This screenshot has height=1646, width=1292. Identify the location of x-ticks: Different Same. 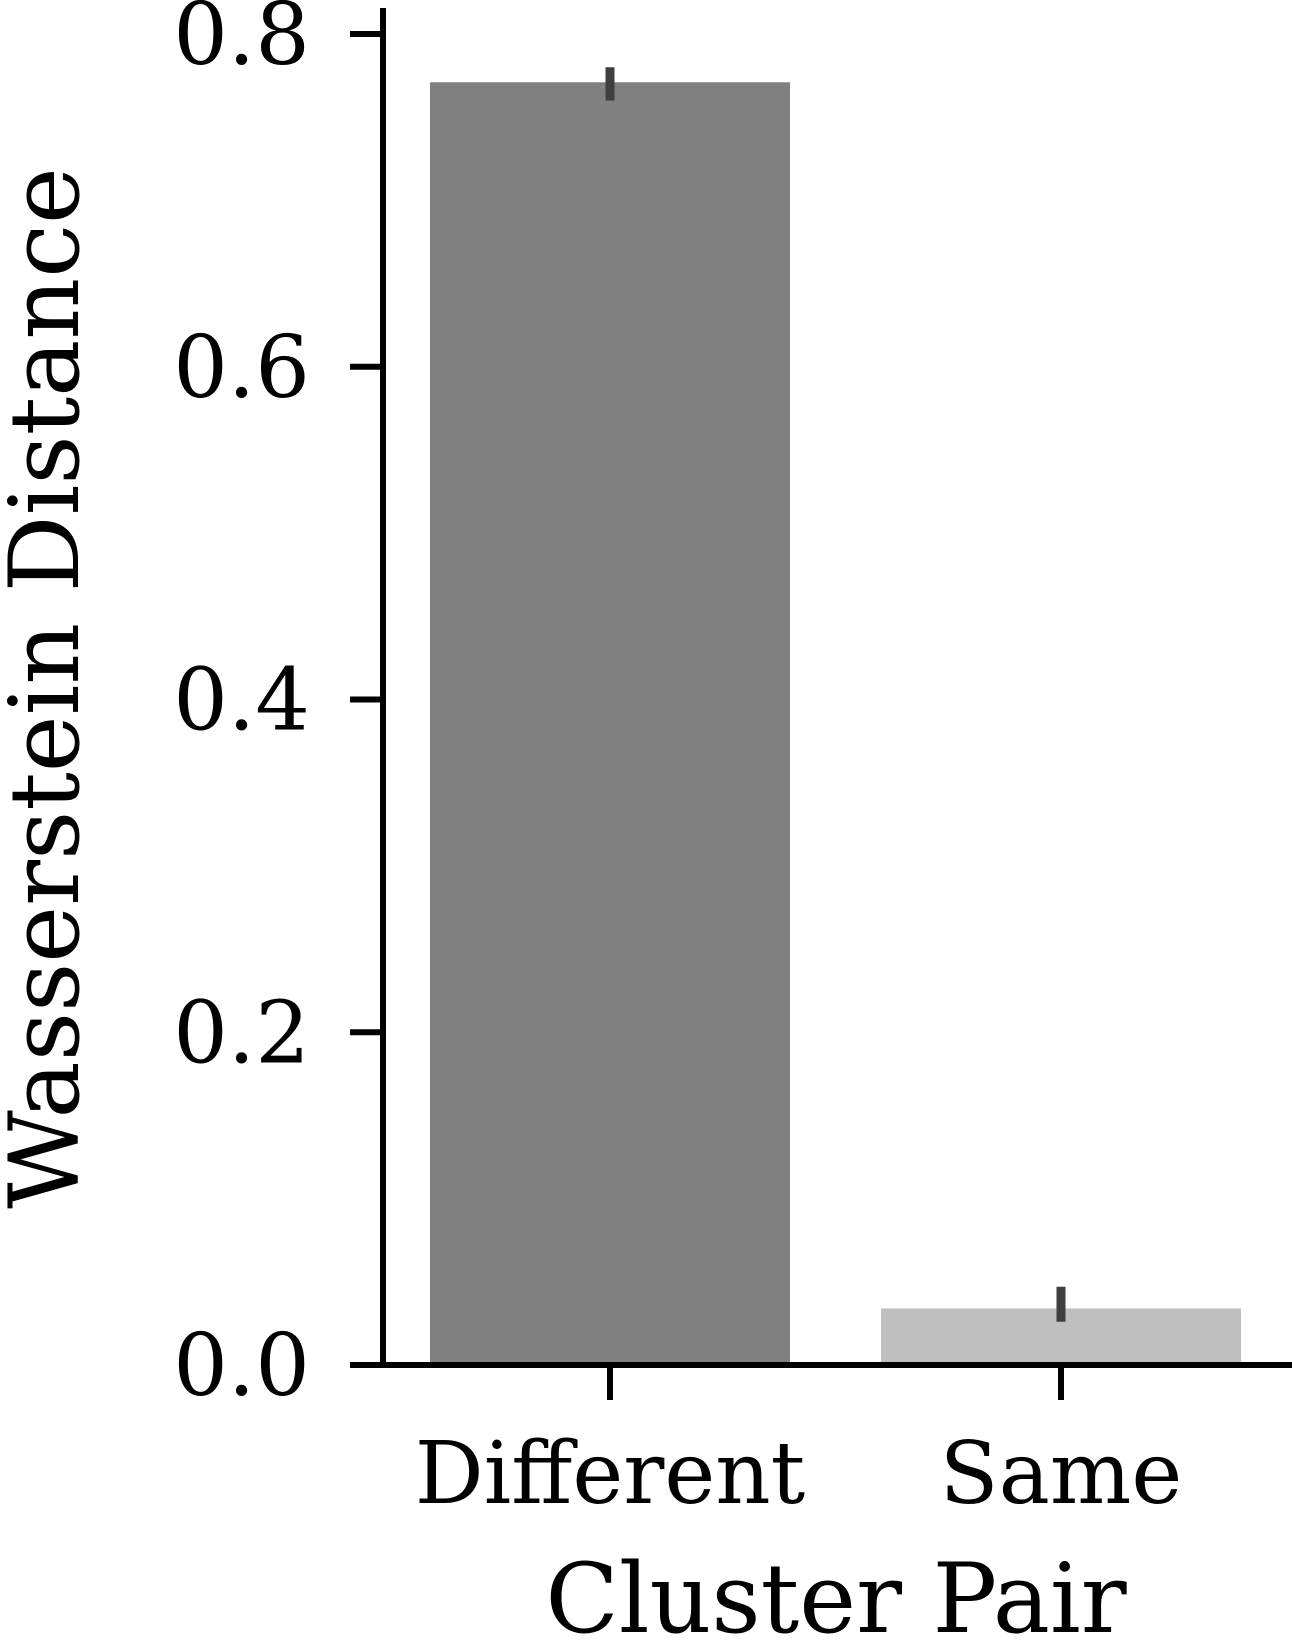
(799, 1444).